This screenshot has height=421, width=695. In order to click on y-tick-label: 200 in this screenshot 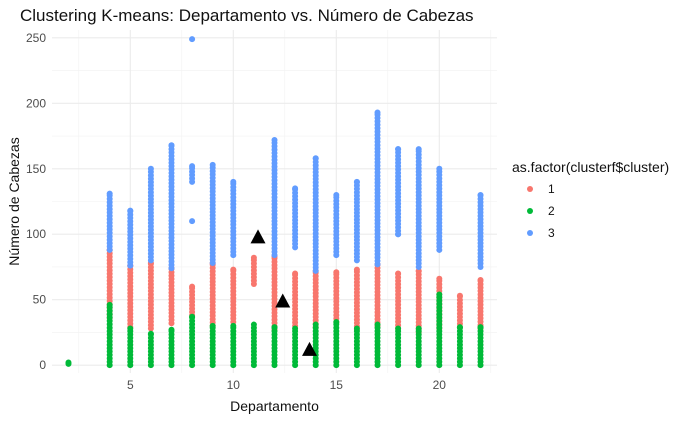, I will do `click(36, 103)`.